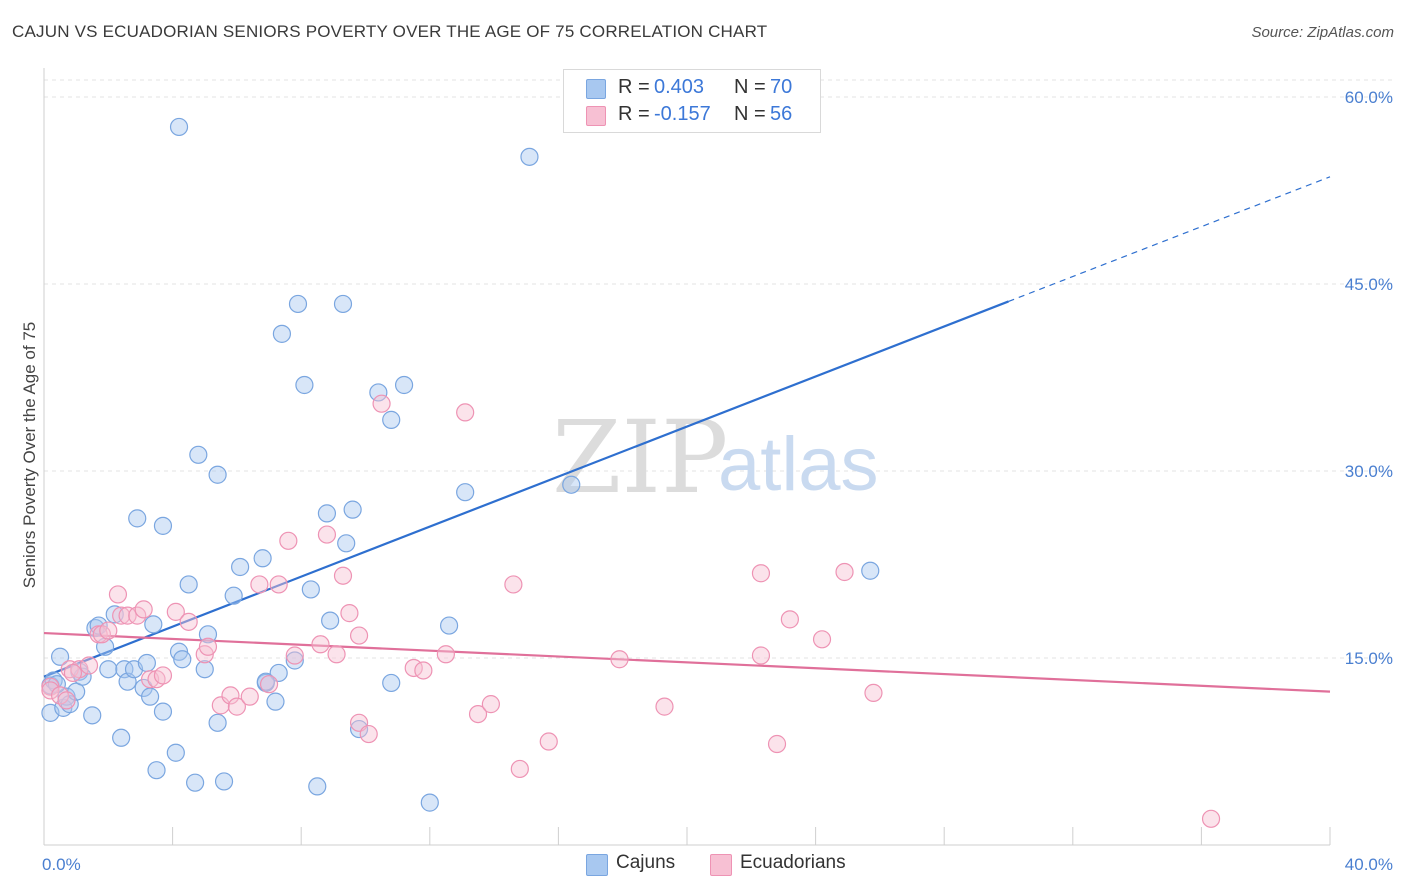  What do you see at coordinates (1322, 32) in the screenshot?
I see `source-label: Source: ZipAtlas.com` at bounding box center [1322, 32].